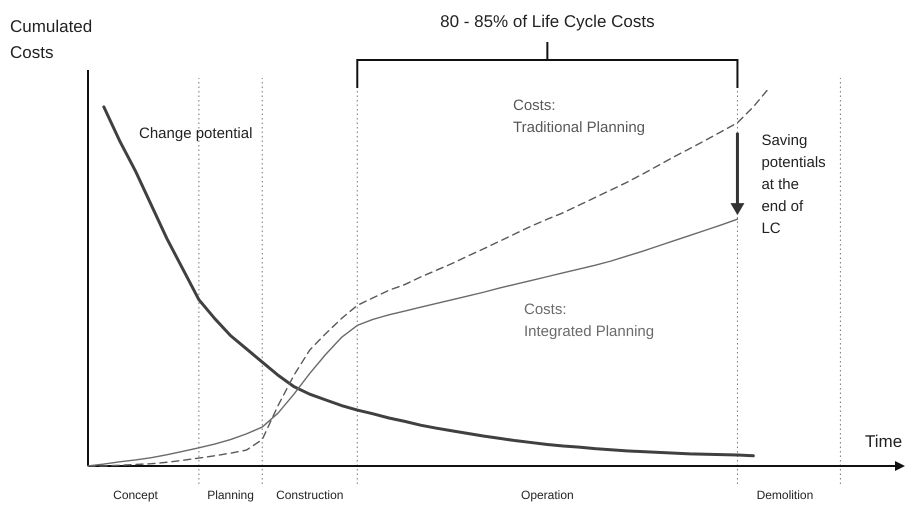 The height and width of the screenshot is (507, 914). What do you see at coordinates (230, 495) in the screenshot?
I see `x-tick-label: Planning` at bounding box center [230, 495].